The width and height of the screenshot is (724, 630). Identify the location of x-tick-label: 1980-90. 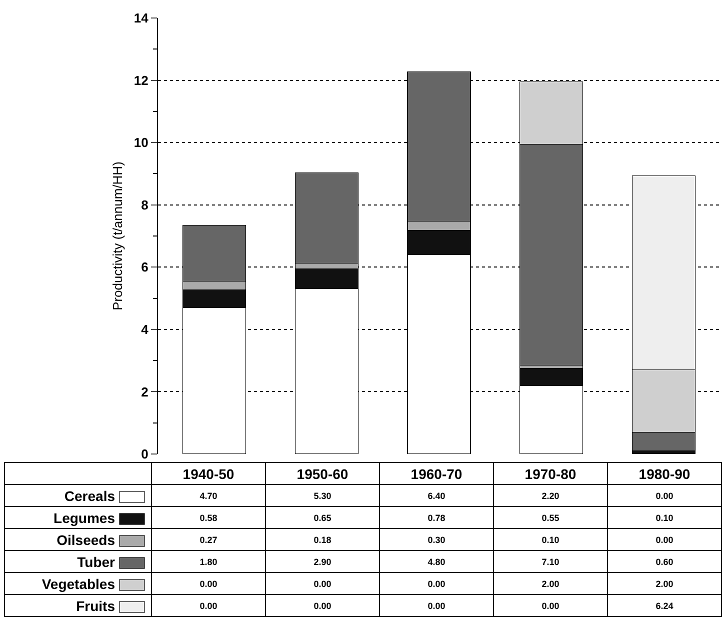
(665, 473).